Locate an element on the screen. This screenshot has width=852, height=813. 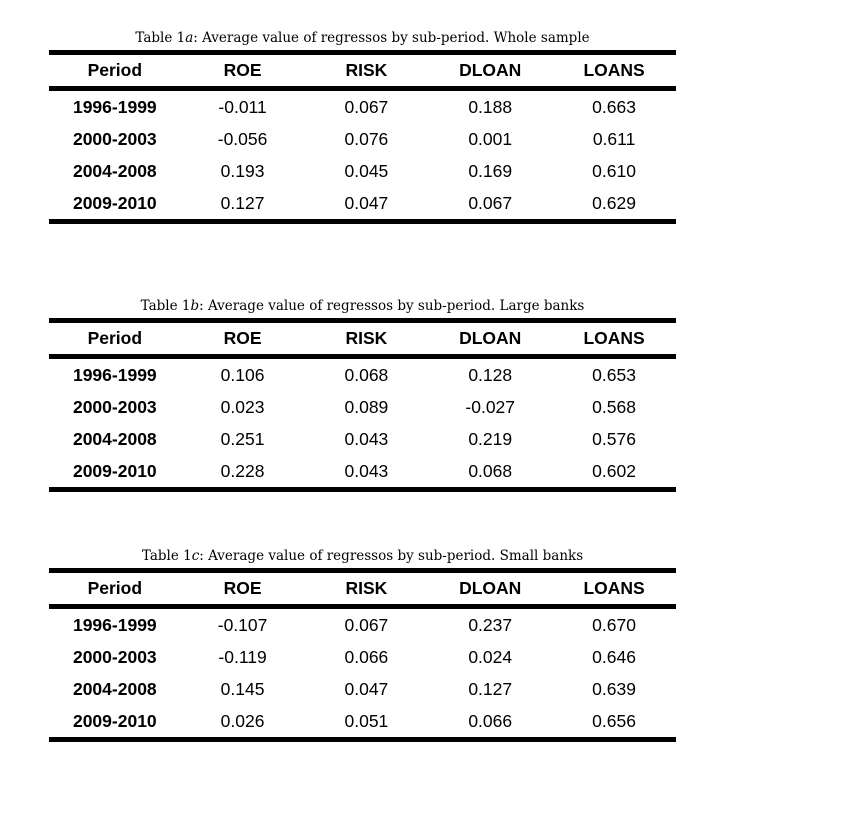
value-cell: 0.251 is located at coordinates (242, 439).